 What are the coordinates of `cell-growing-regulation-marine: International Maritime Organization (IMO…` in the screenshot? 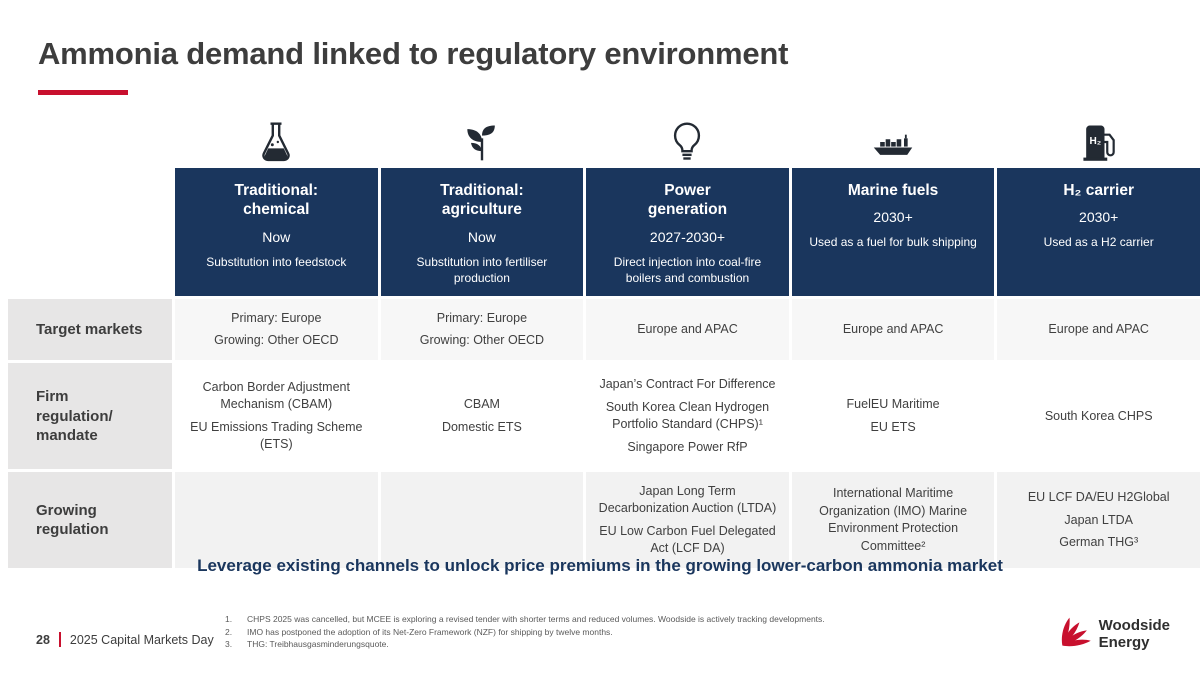 It's located at (893, 520).